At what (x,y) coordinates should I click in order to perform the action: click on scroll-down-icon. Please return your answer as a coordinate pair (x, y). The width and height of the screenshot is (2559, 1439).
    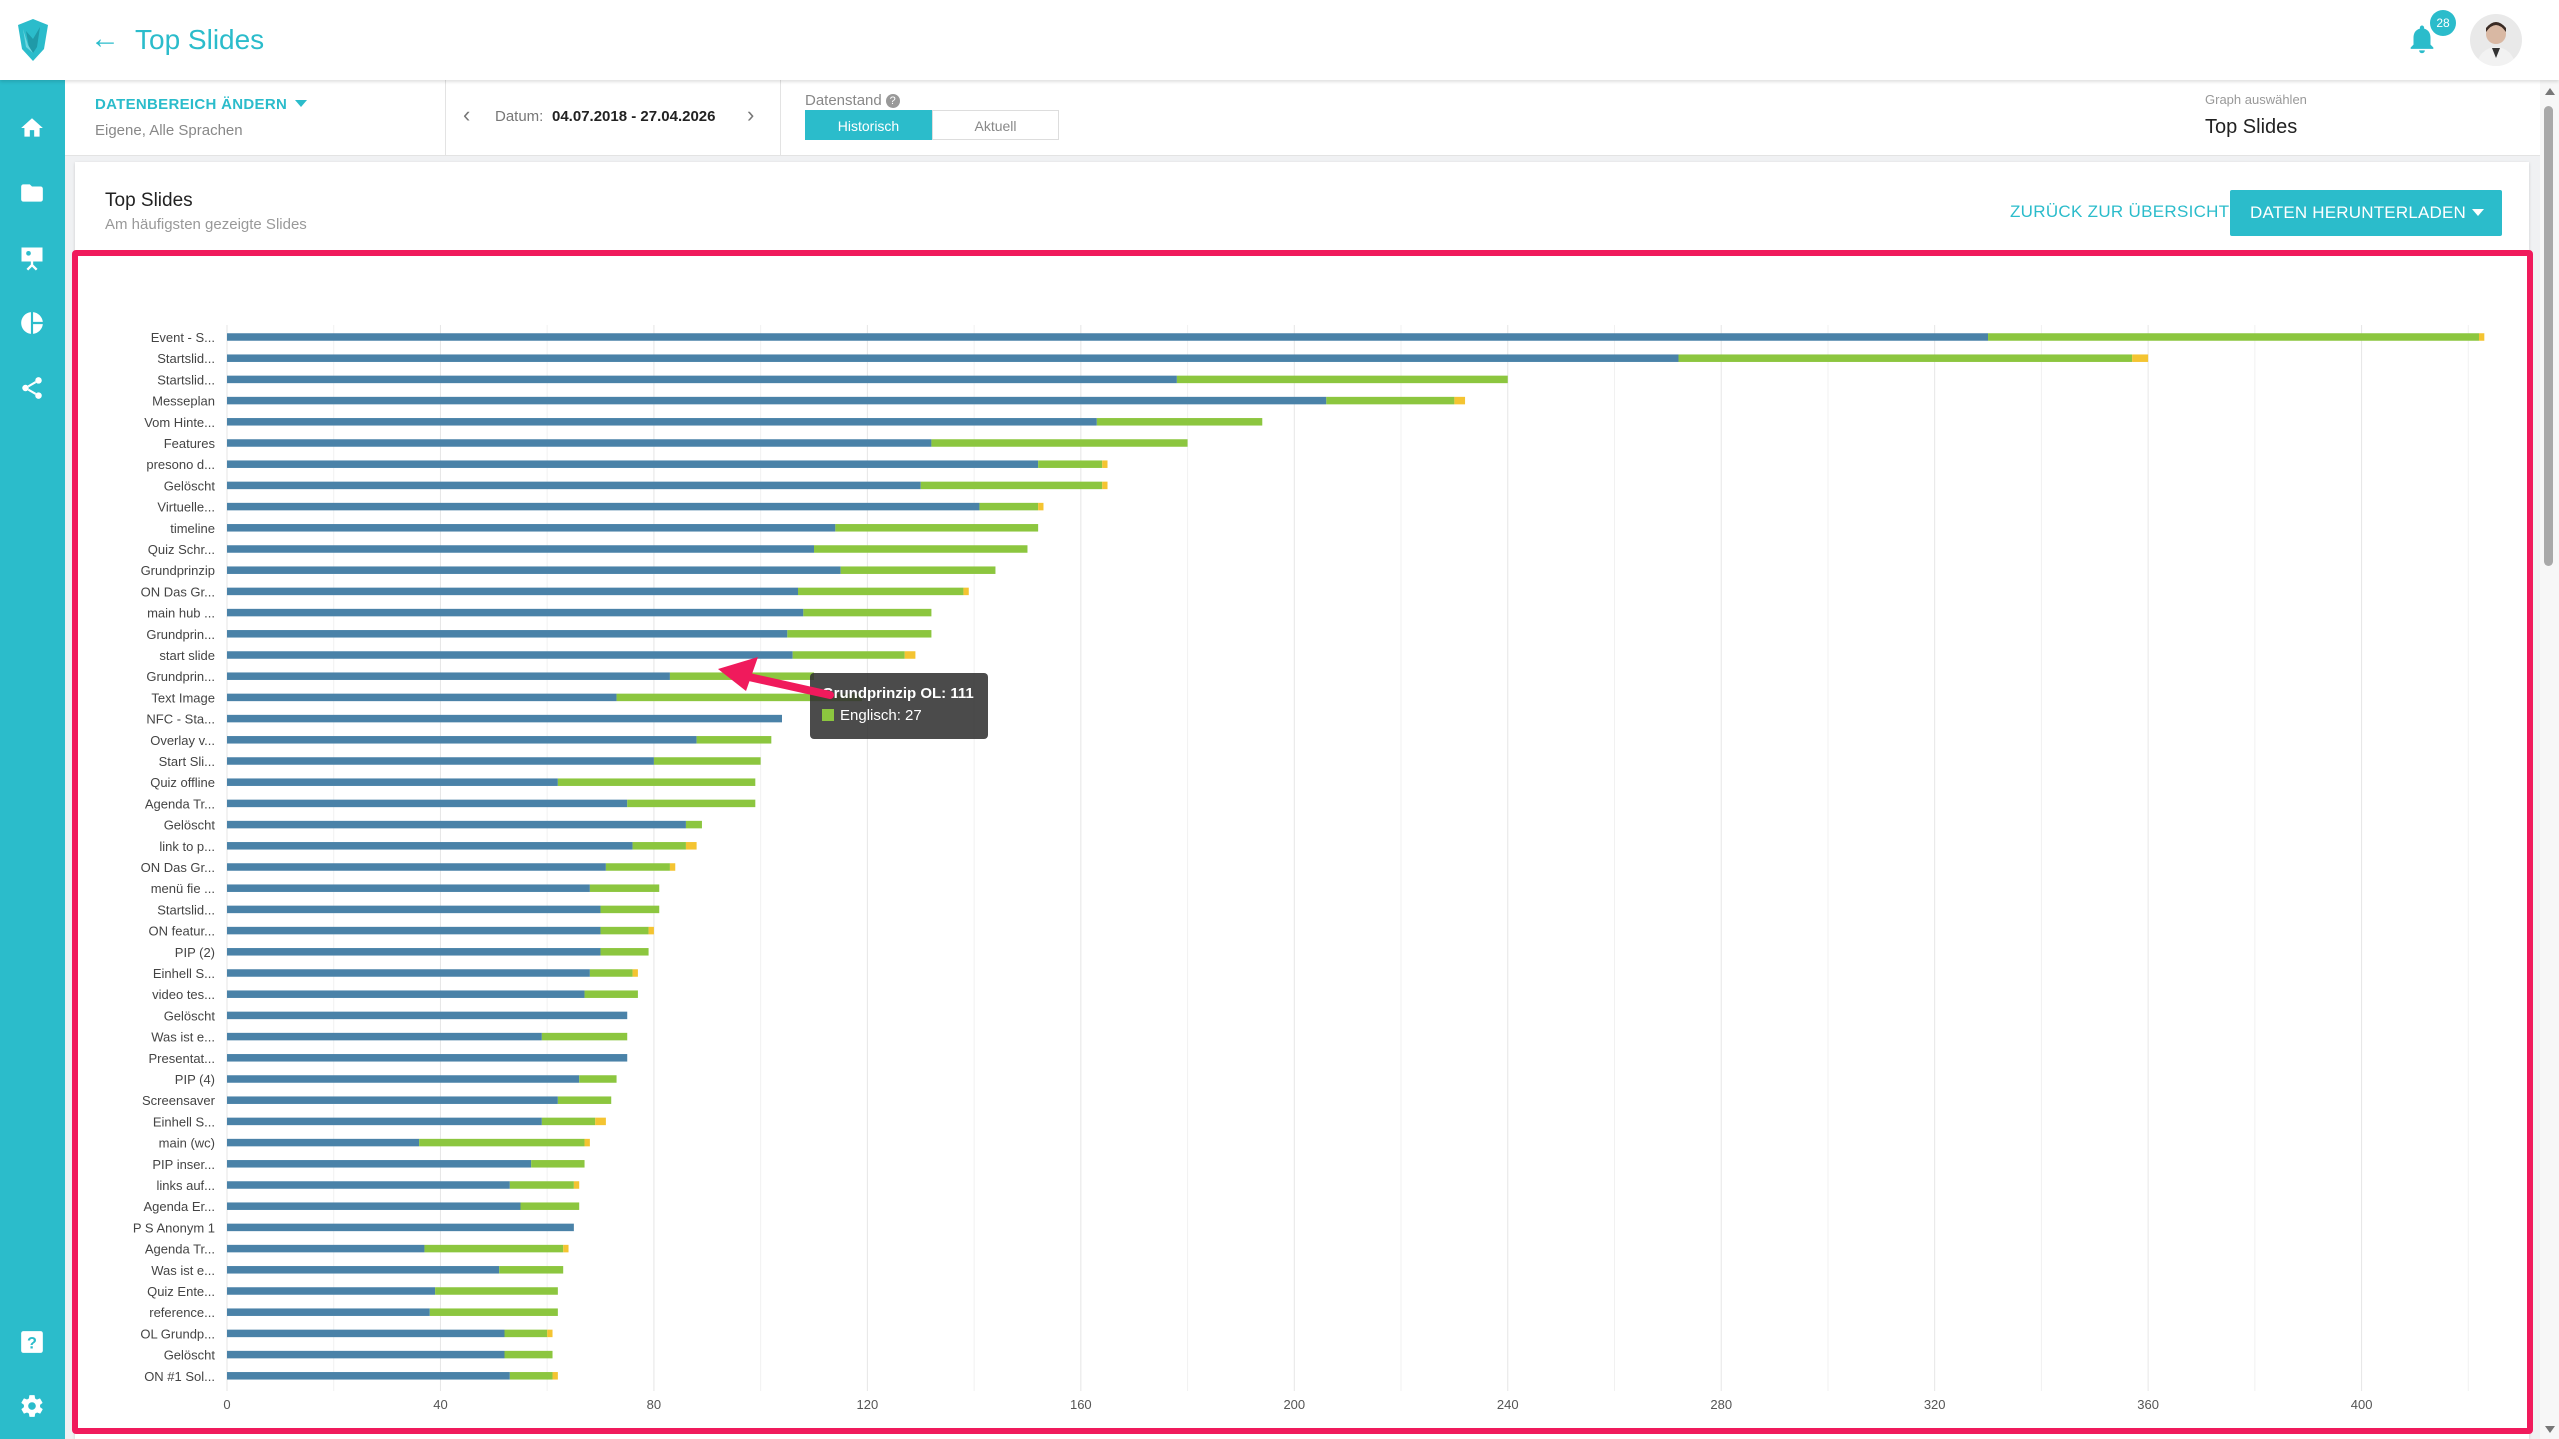
    Looking at the image, I should click on (2550, 1429).